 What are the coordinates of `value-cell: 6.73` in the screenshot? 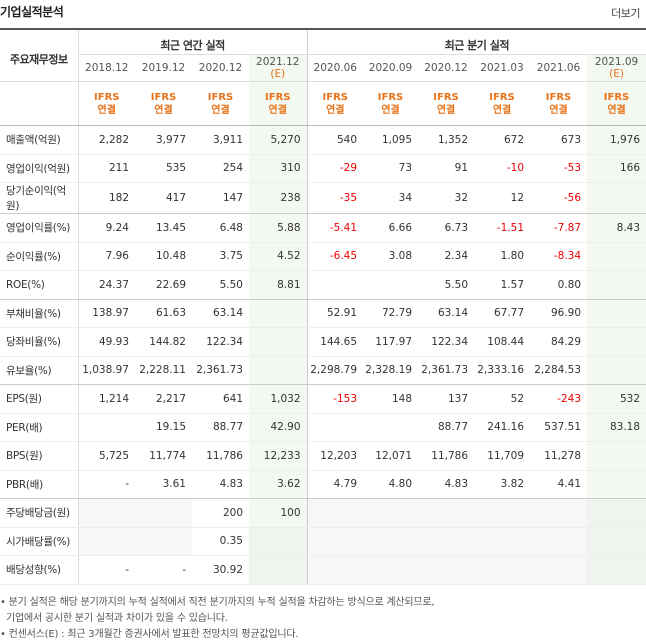 It's located at (446, 228).